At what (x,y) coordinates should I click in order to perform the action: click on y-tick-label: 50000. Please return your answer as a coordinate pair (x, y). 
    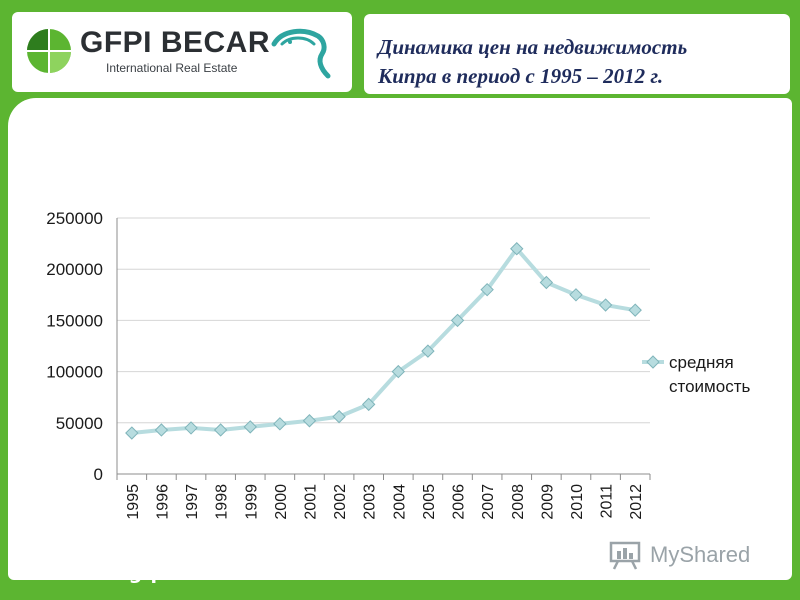
    Looking at the image, I should click on (79, 423).